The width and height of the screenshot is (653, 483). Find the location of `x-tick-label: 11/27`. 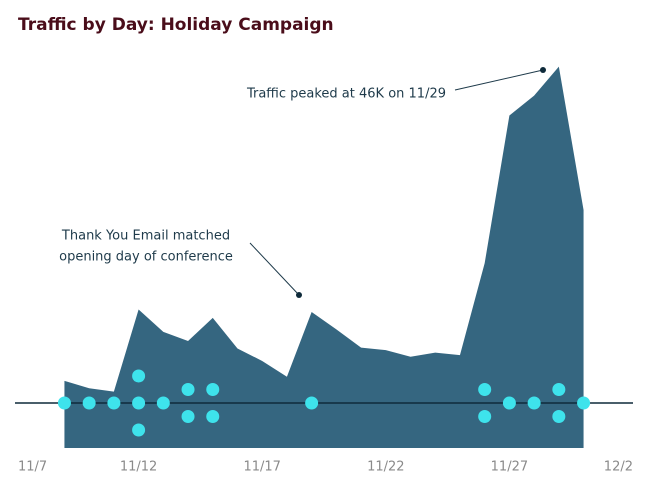

x-tick-label: 11/27 is located at coordinates (509, 467).